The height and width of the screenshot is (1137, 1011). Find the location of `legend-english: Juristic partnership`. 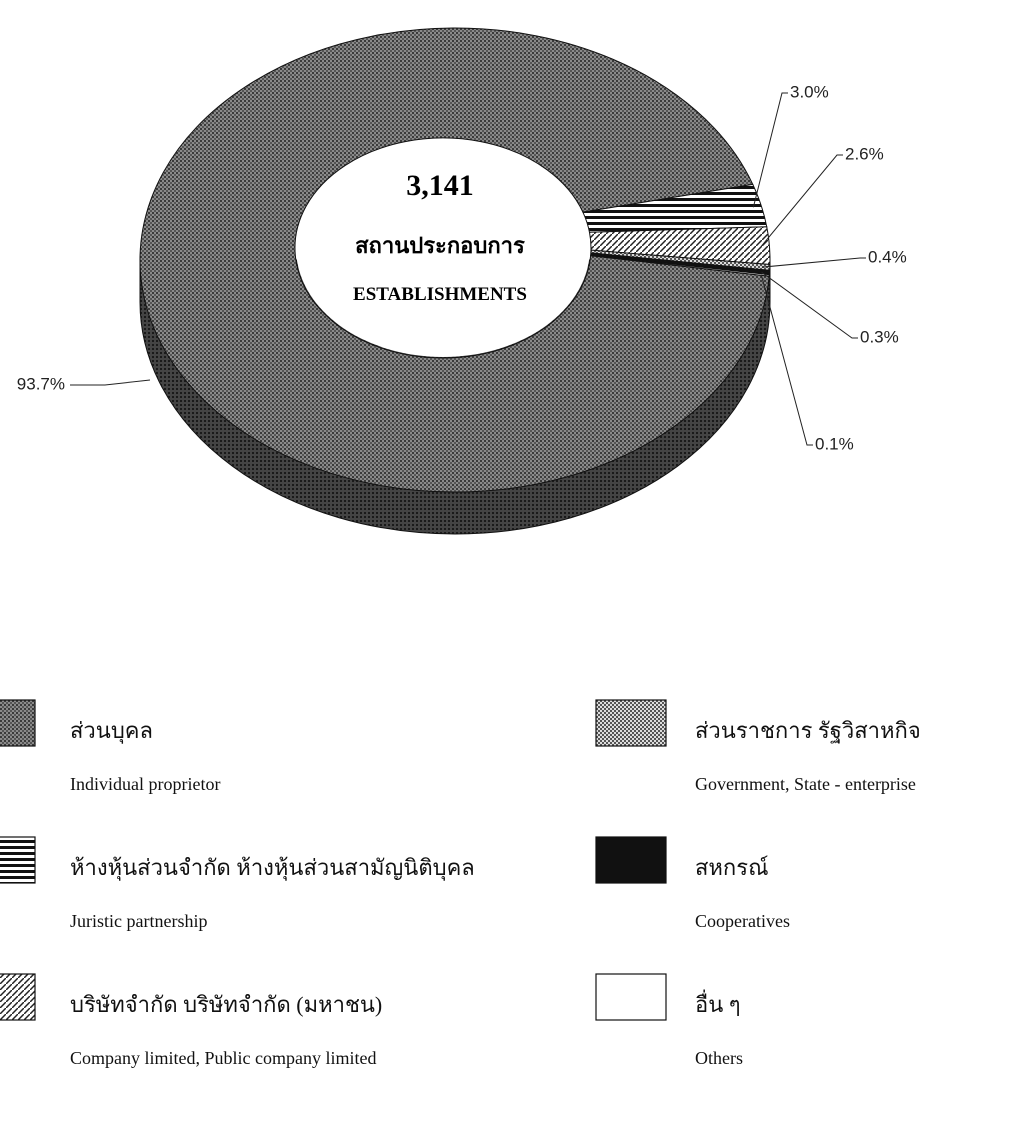

legend-english: Juristic partnership is located at coordinates (138, 921).